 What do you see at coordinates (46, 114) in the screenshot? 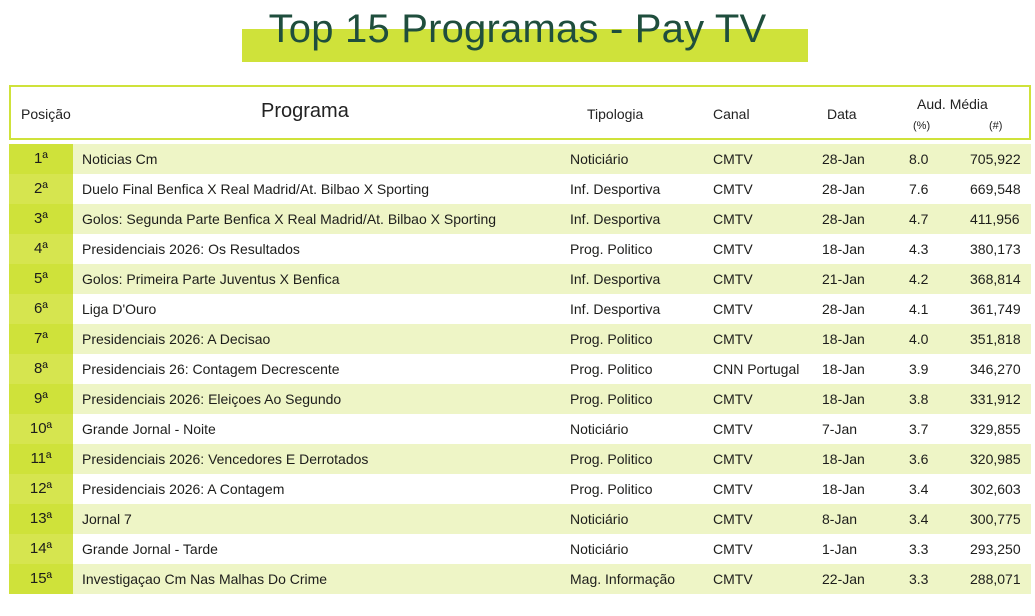
I see `header-posicao: Posição` at bounding box center [46, 114].